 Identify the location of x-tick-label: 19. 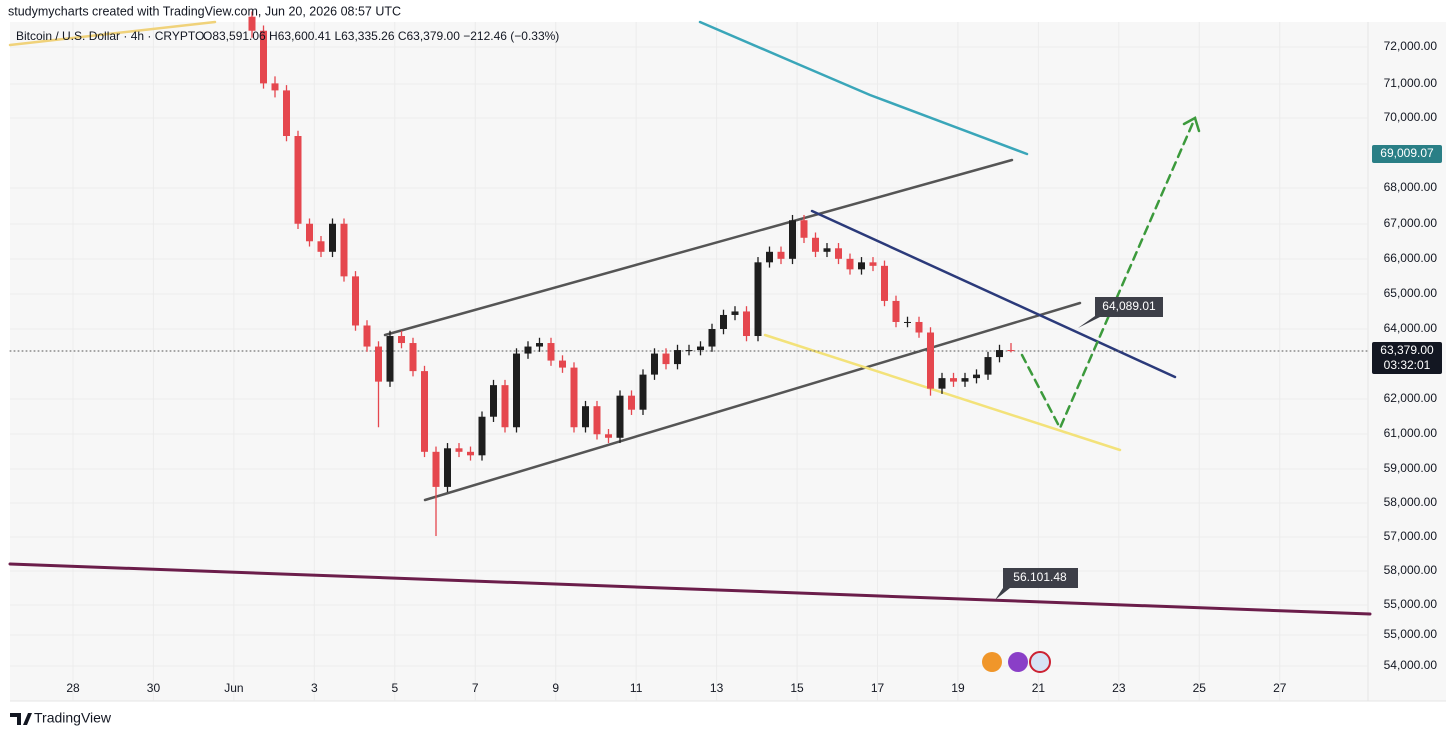
(958, 688).